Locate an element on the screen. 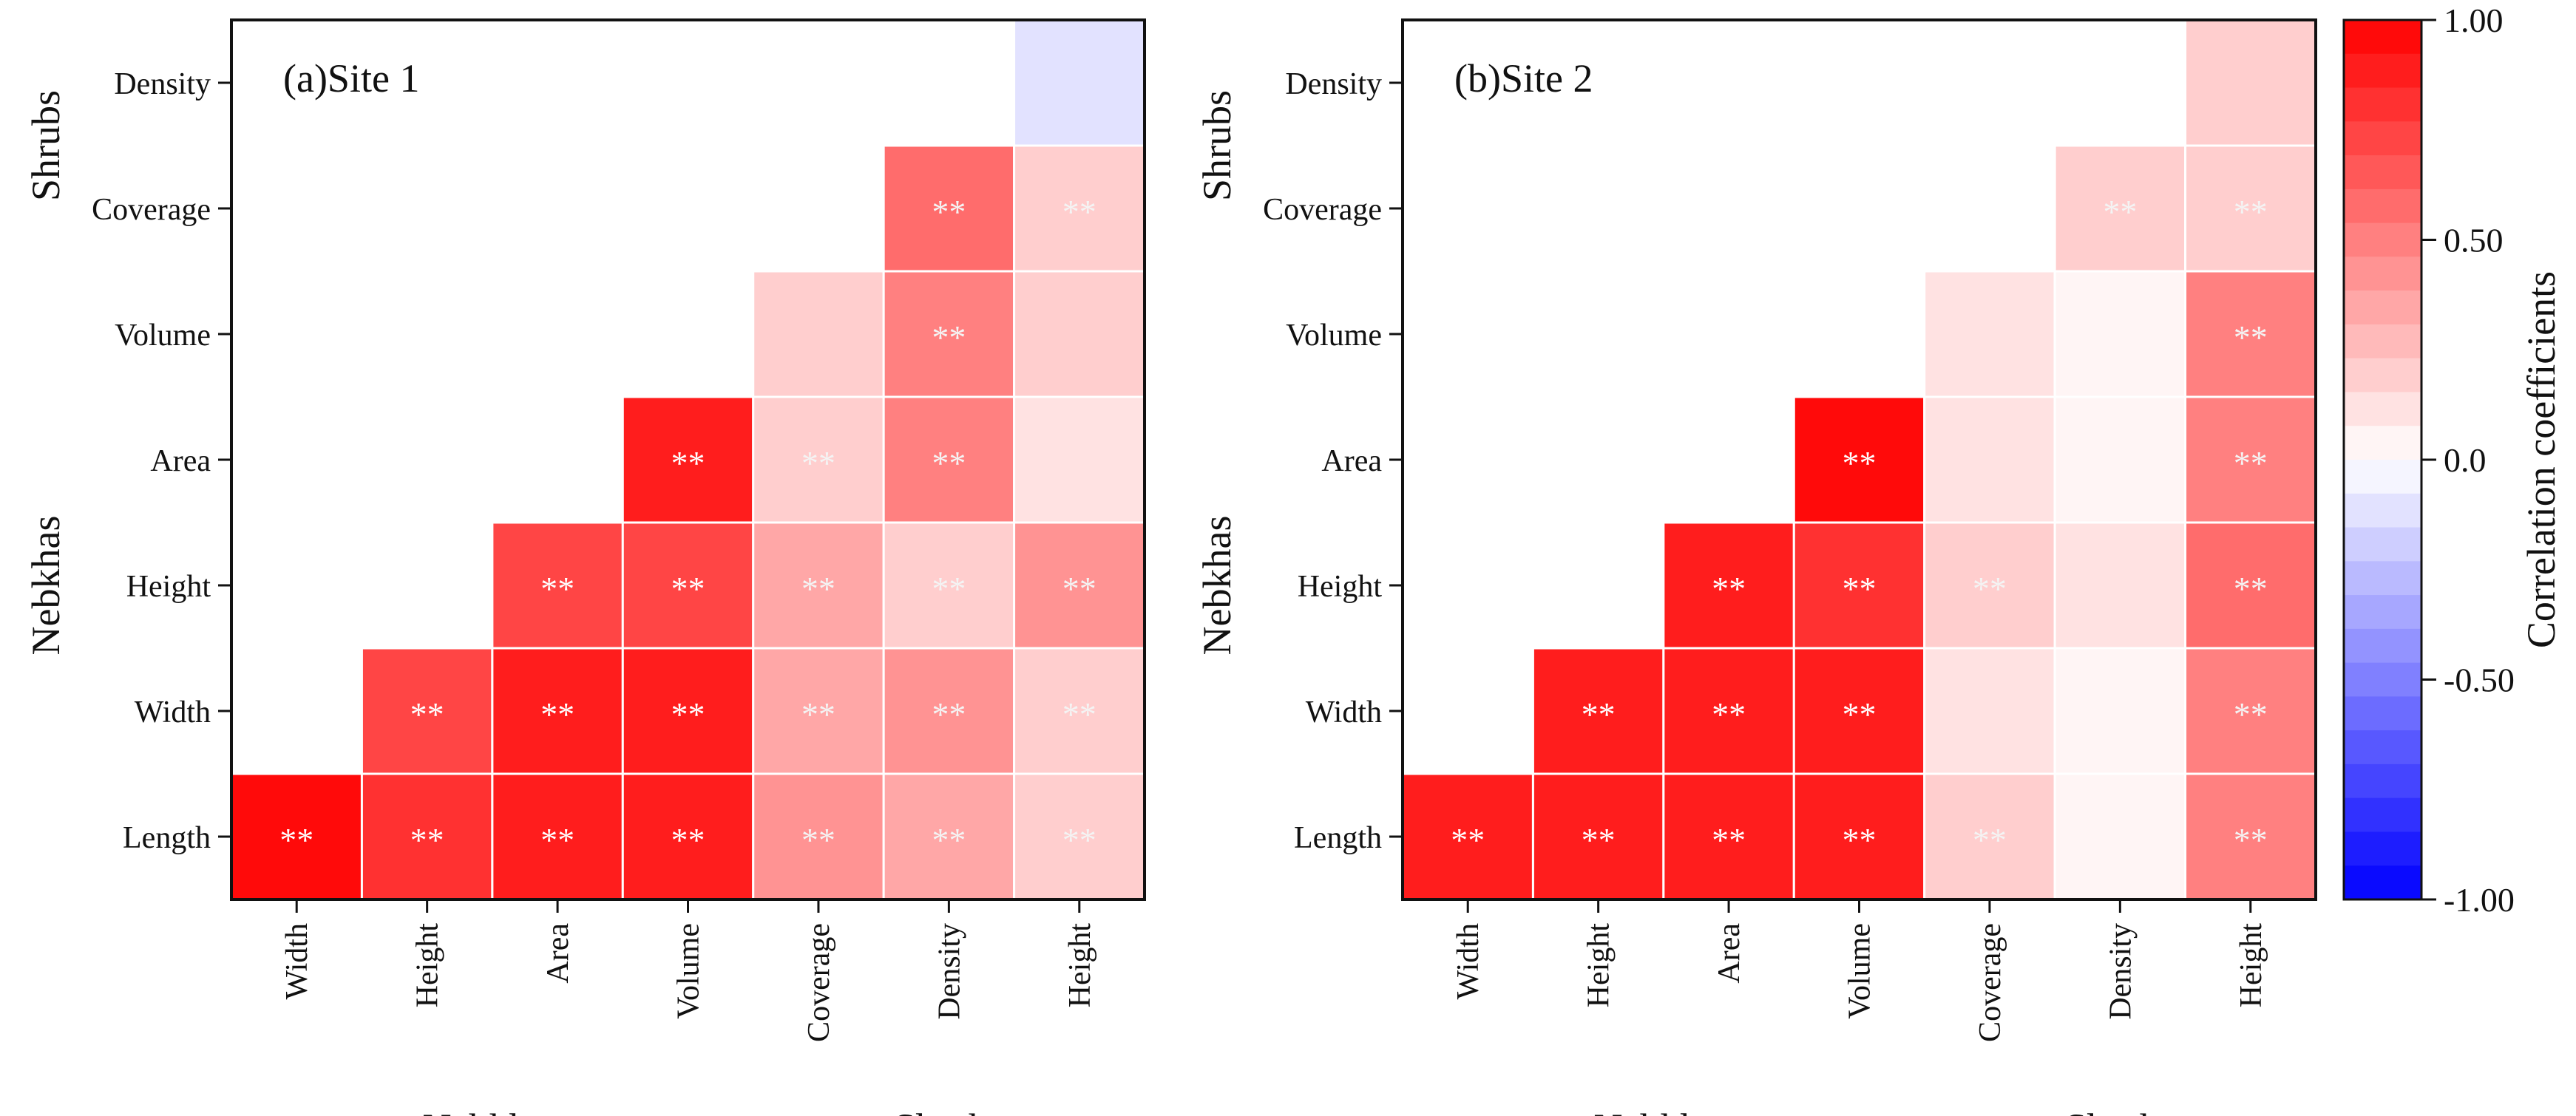  colorbar-tick-label: 1.00 is located at coordinates (2474, 20).